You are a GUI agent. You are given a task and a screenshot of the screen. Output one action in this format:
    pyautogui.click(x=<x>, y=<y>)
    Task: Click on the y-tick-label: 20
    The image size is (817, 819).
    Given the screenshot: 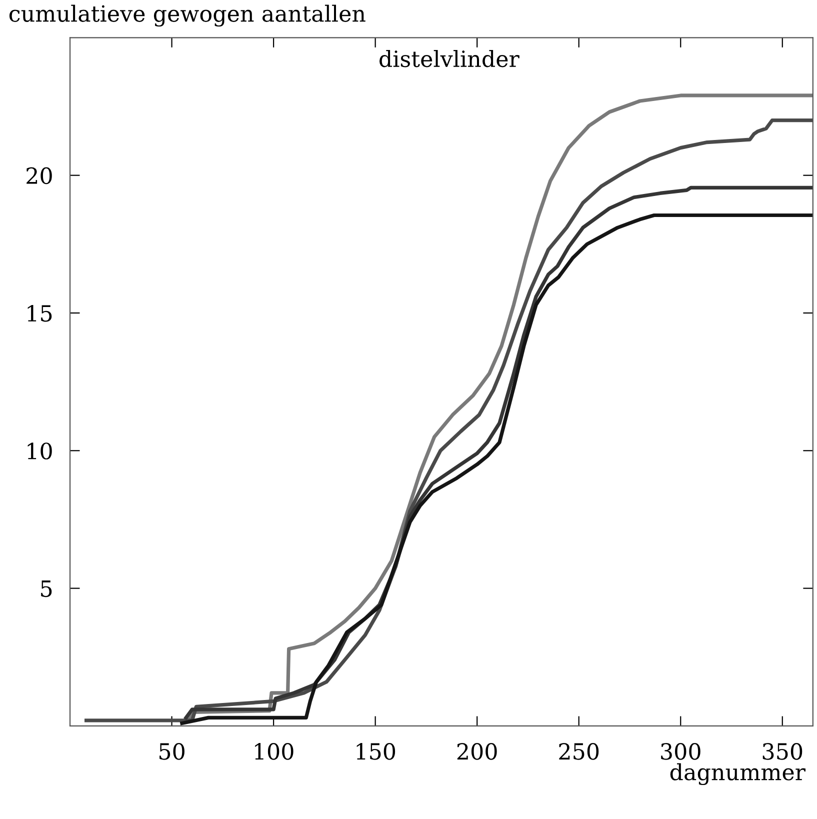 What is the action you would take?
    pyautogui.click(x=39, y=175)
    